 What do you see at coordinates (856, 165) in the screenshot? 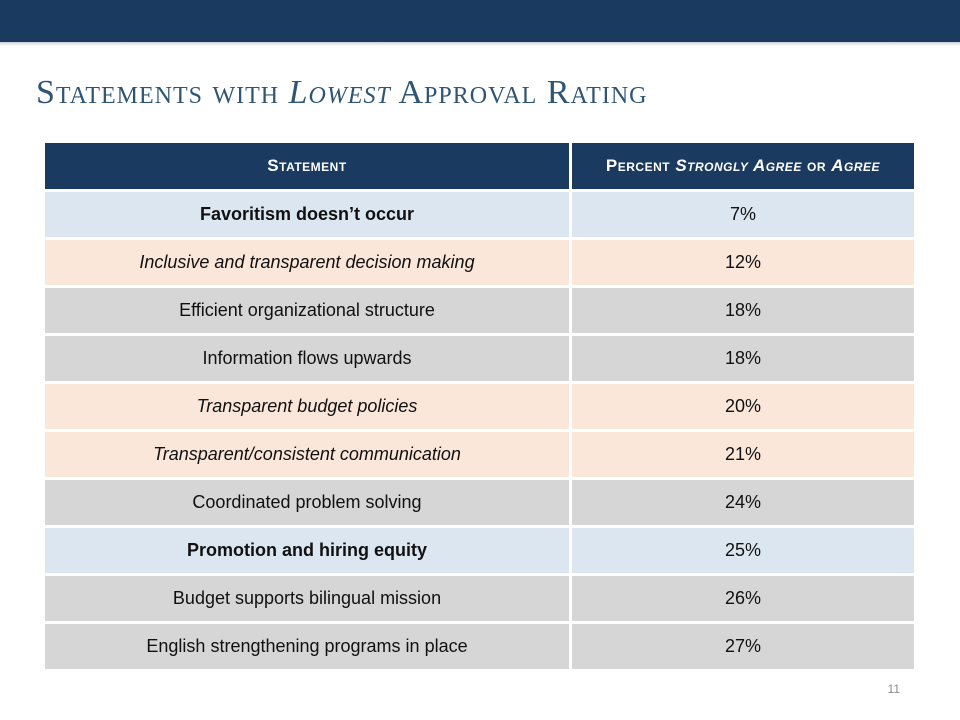
I see `header-percent-em-2: Agree` at bounding box center [856, 165].